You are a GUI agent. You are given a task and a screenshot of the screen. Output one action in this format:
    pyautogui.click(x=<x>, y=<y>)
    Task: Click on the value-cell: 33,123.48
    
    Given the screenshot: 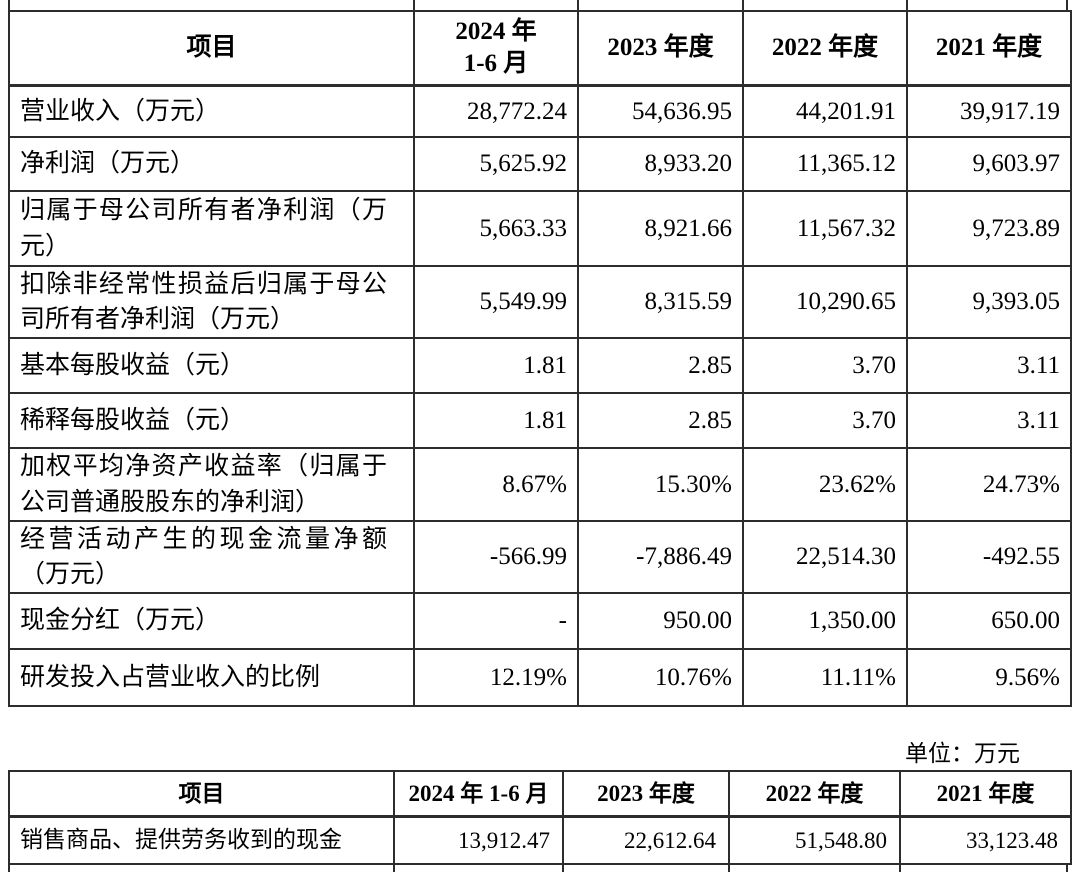 What is the action you would take?
    pyautogui.click(x=1012, y=840)
    